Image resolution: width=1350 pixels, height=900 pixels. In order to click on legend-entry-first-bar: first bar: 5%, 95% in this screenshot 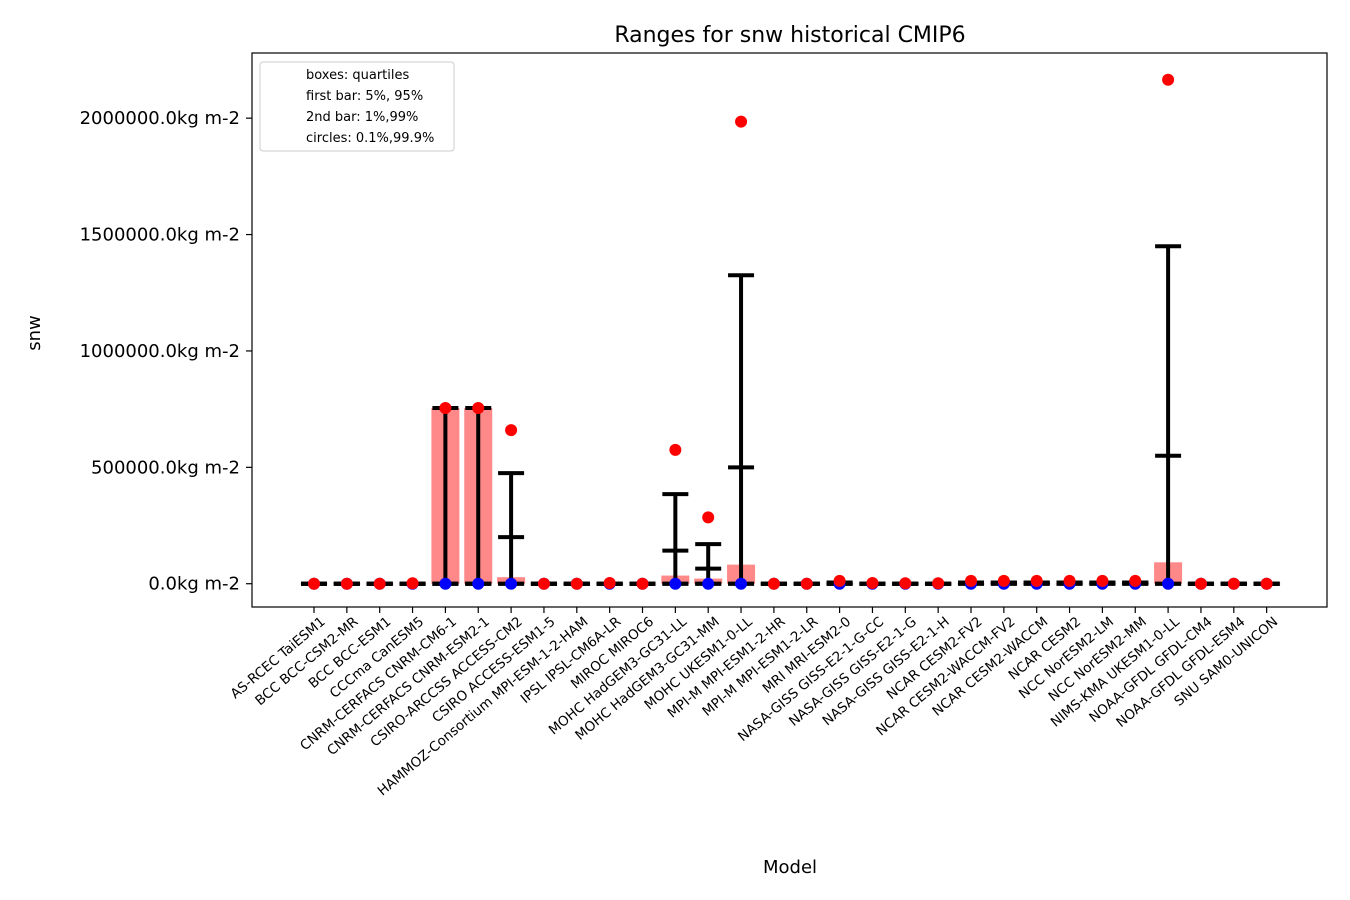, I will do `click(364, 96)`.